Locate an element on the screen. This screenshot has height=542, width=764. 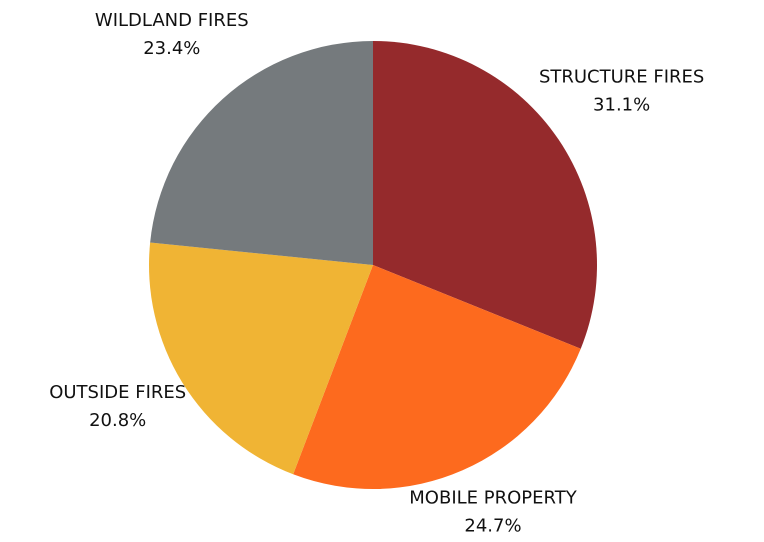
slice-label: STRUCTURE FIRES is located at coordinates (621, 77).